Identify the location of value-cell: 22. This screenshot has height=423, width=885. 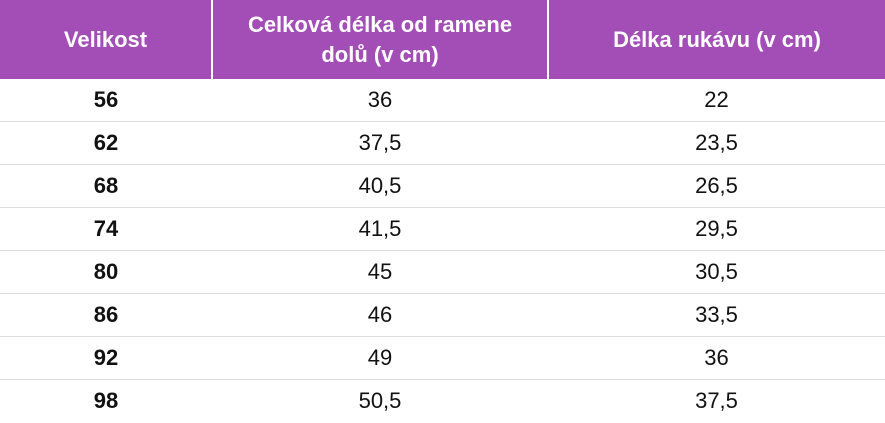
(716, 100).